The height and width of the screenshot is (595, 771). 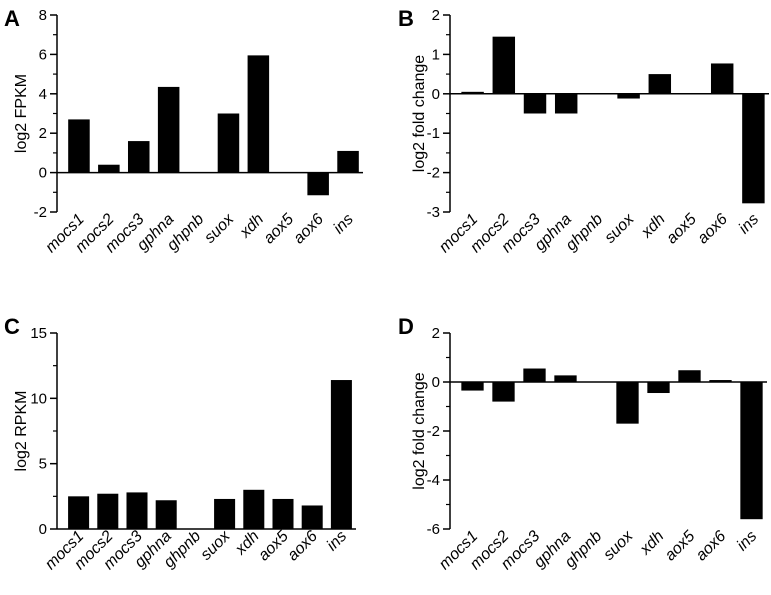 What do you see at coordinates (43, 15) in the screenshot?
I see `y-tick-label: 8` at bounding box center [43, 15].